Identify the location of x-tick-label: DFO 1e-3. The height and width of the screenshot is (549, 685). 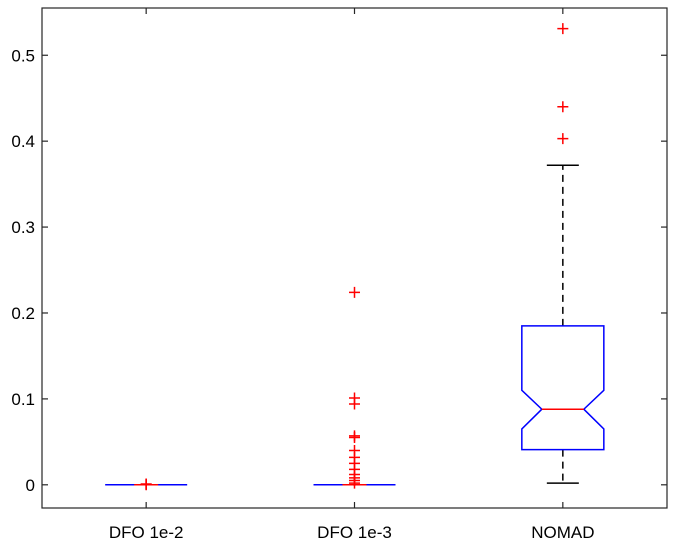
(354, 532).